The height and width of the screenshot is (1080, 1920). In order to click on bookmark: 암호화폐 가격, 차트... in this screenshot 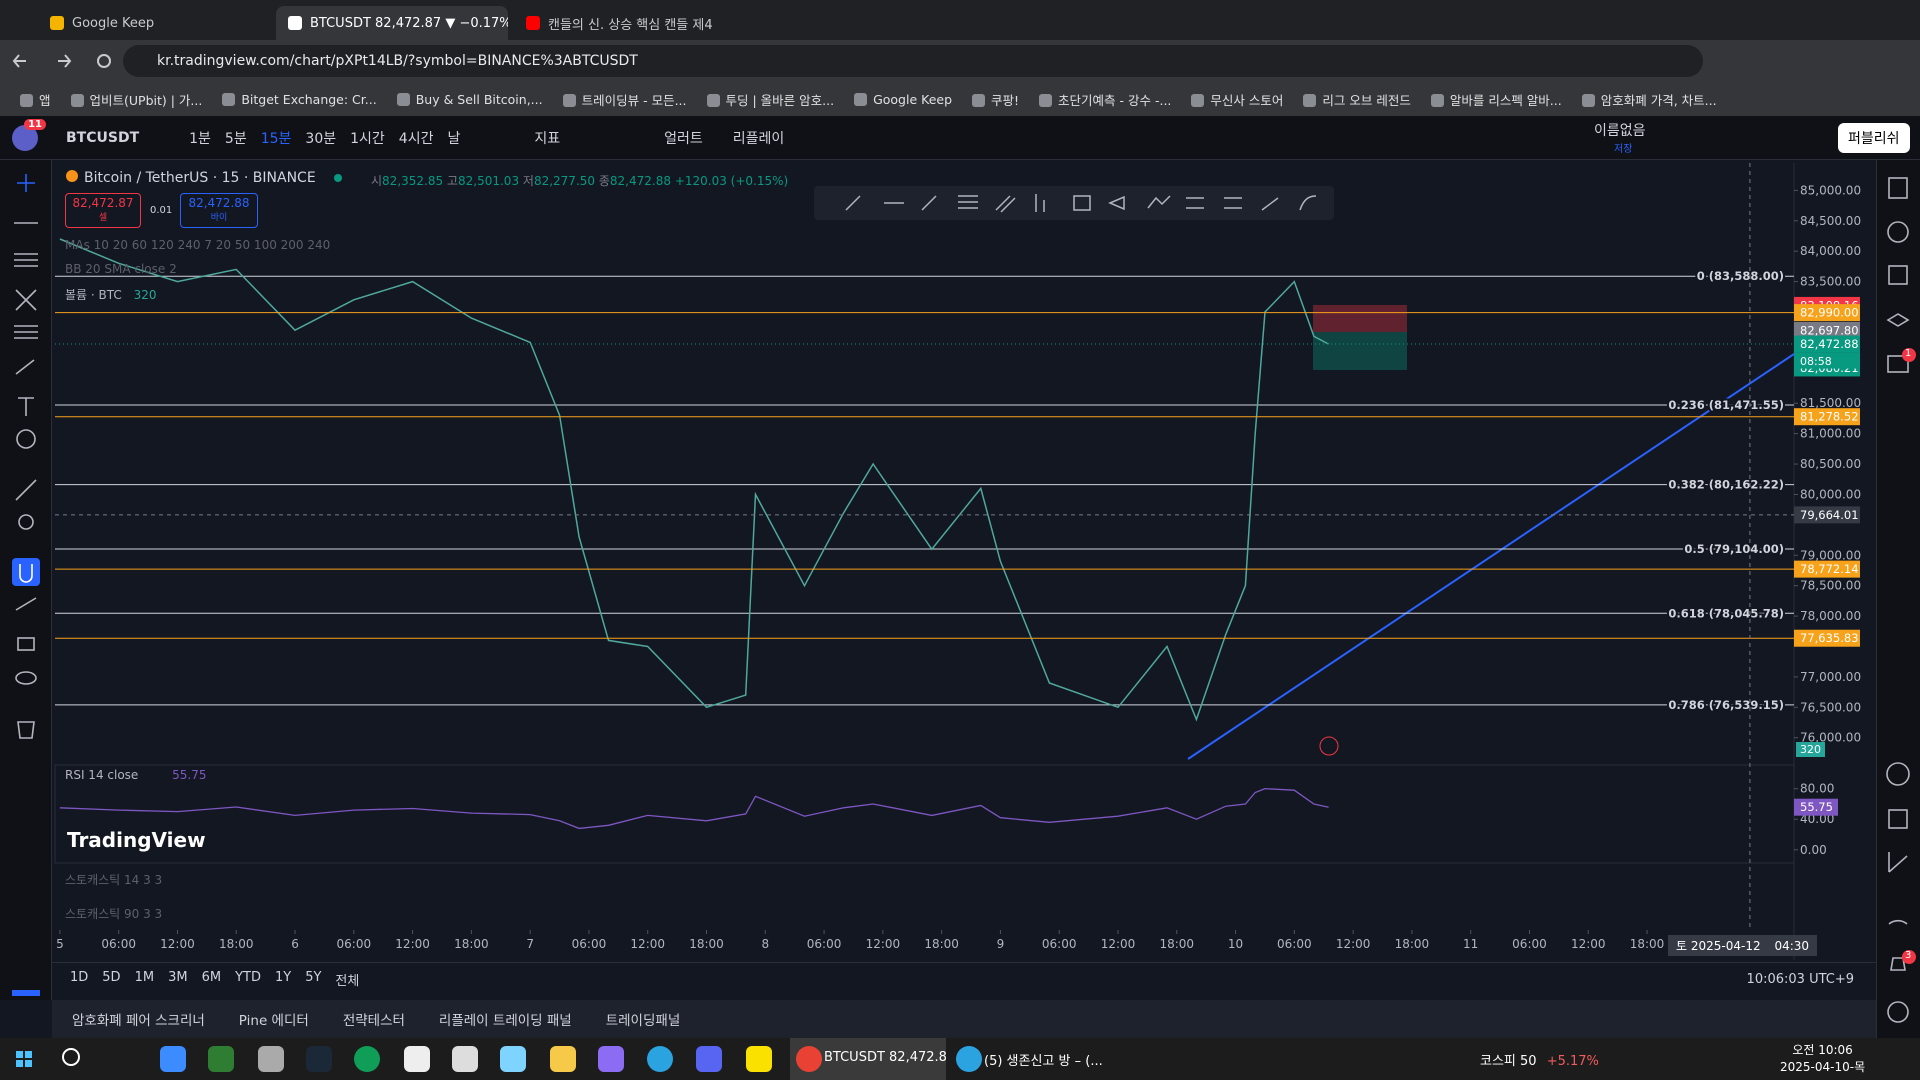, I will do `click(1649, 99)`.